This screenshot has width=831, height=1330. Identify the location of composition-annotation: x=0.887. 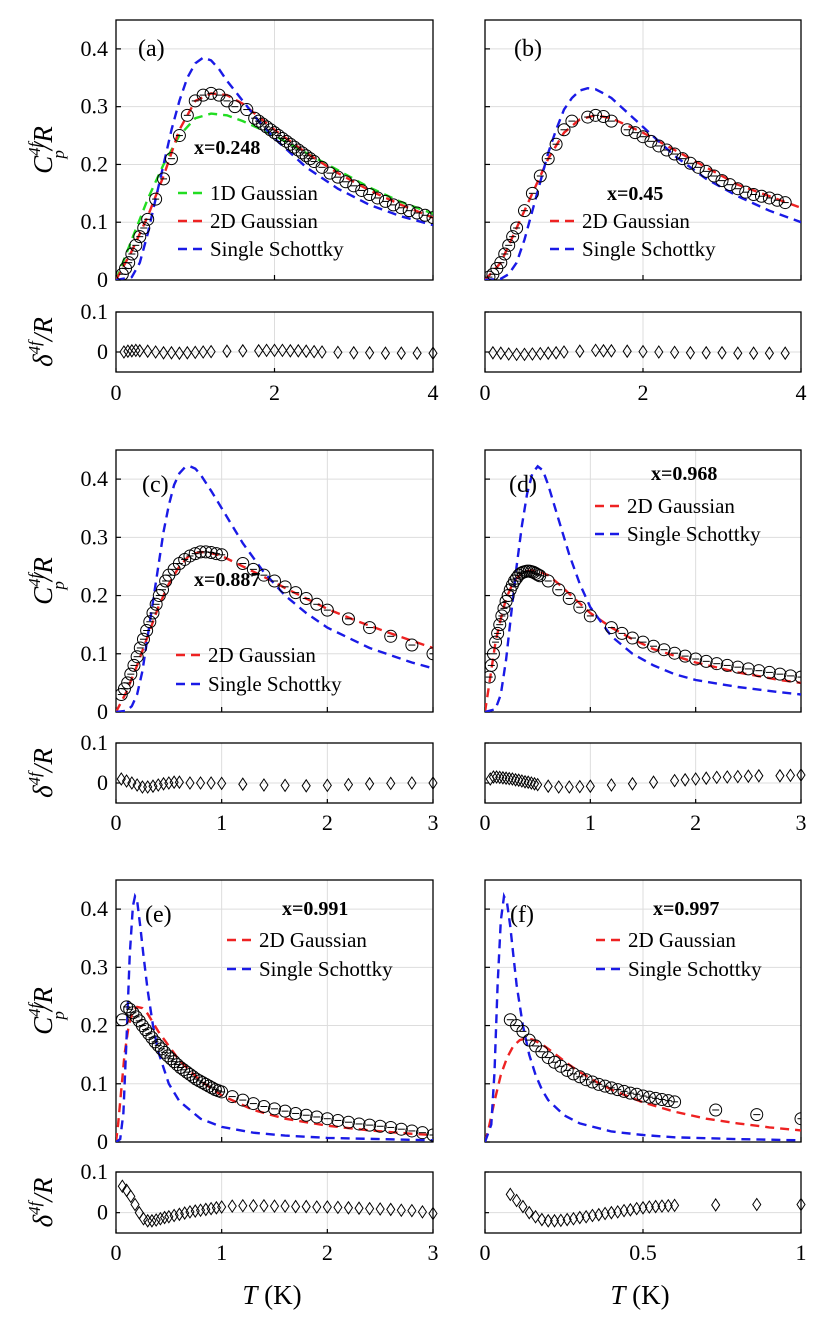
(227, 580).